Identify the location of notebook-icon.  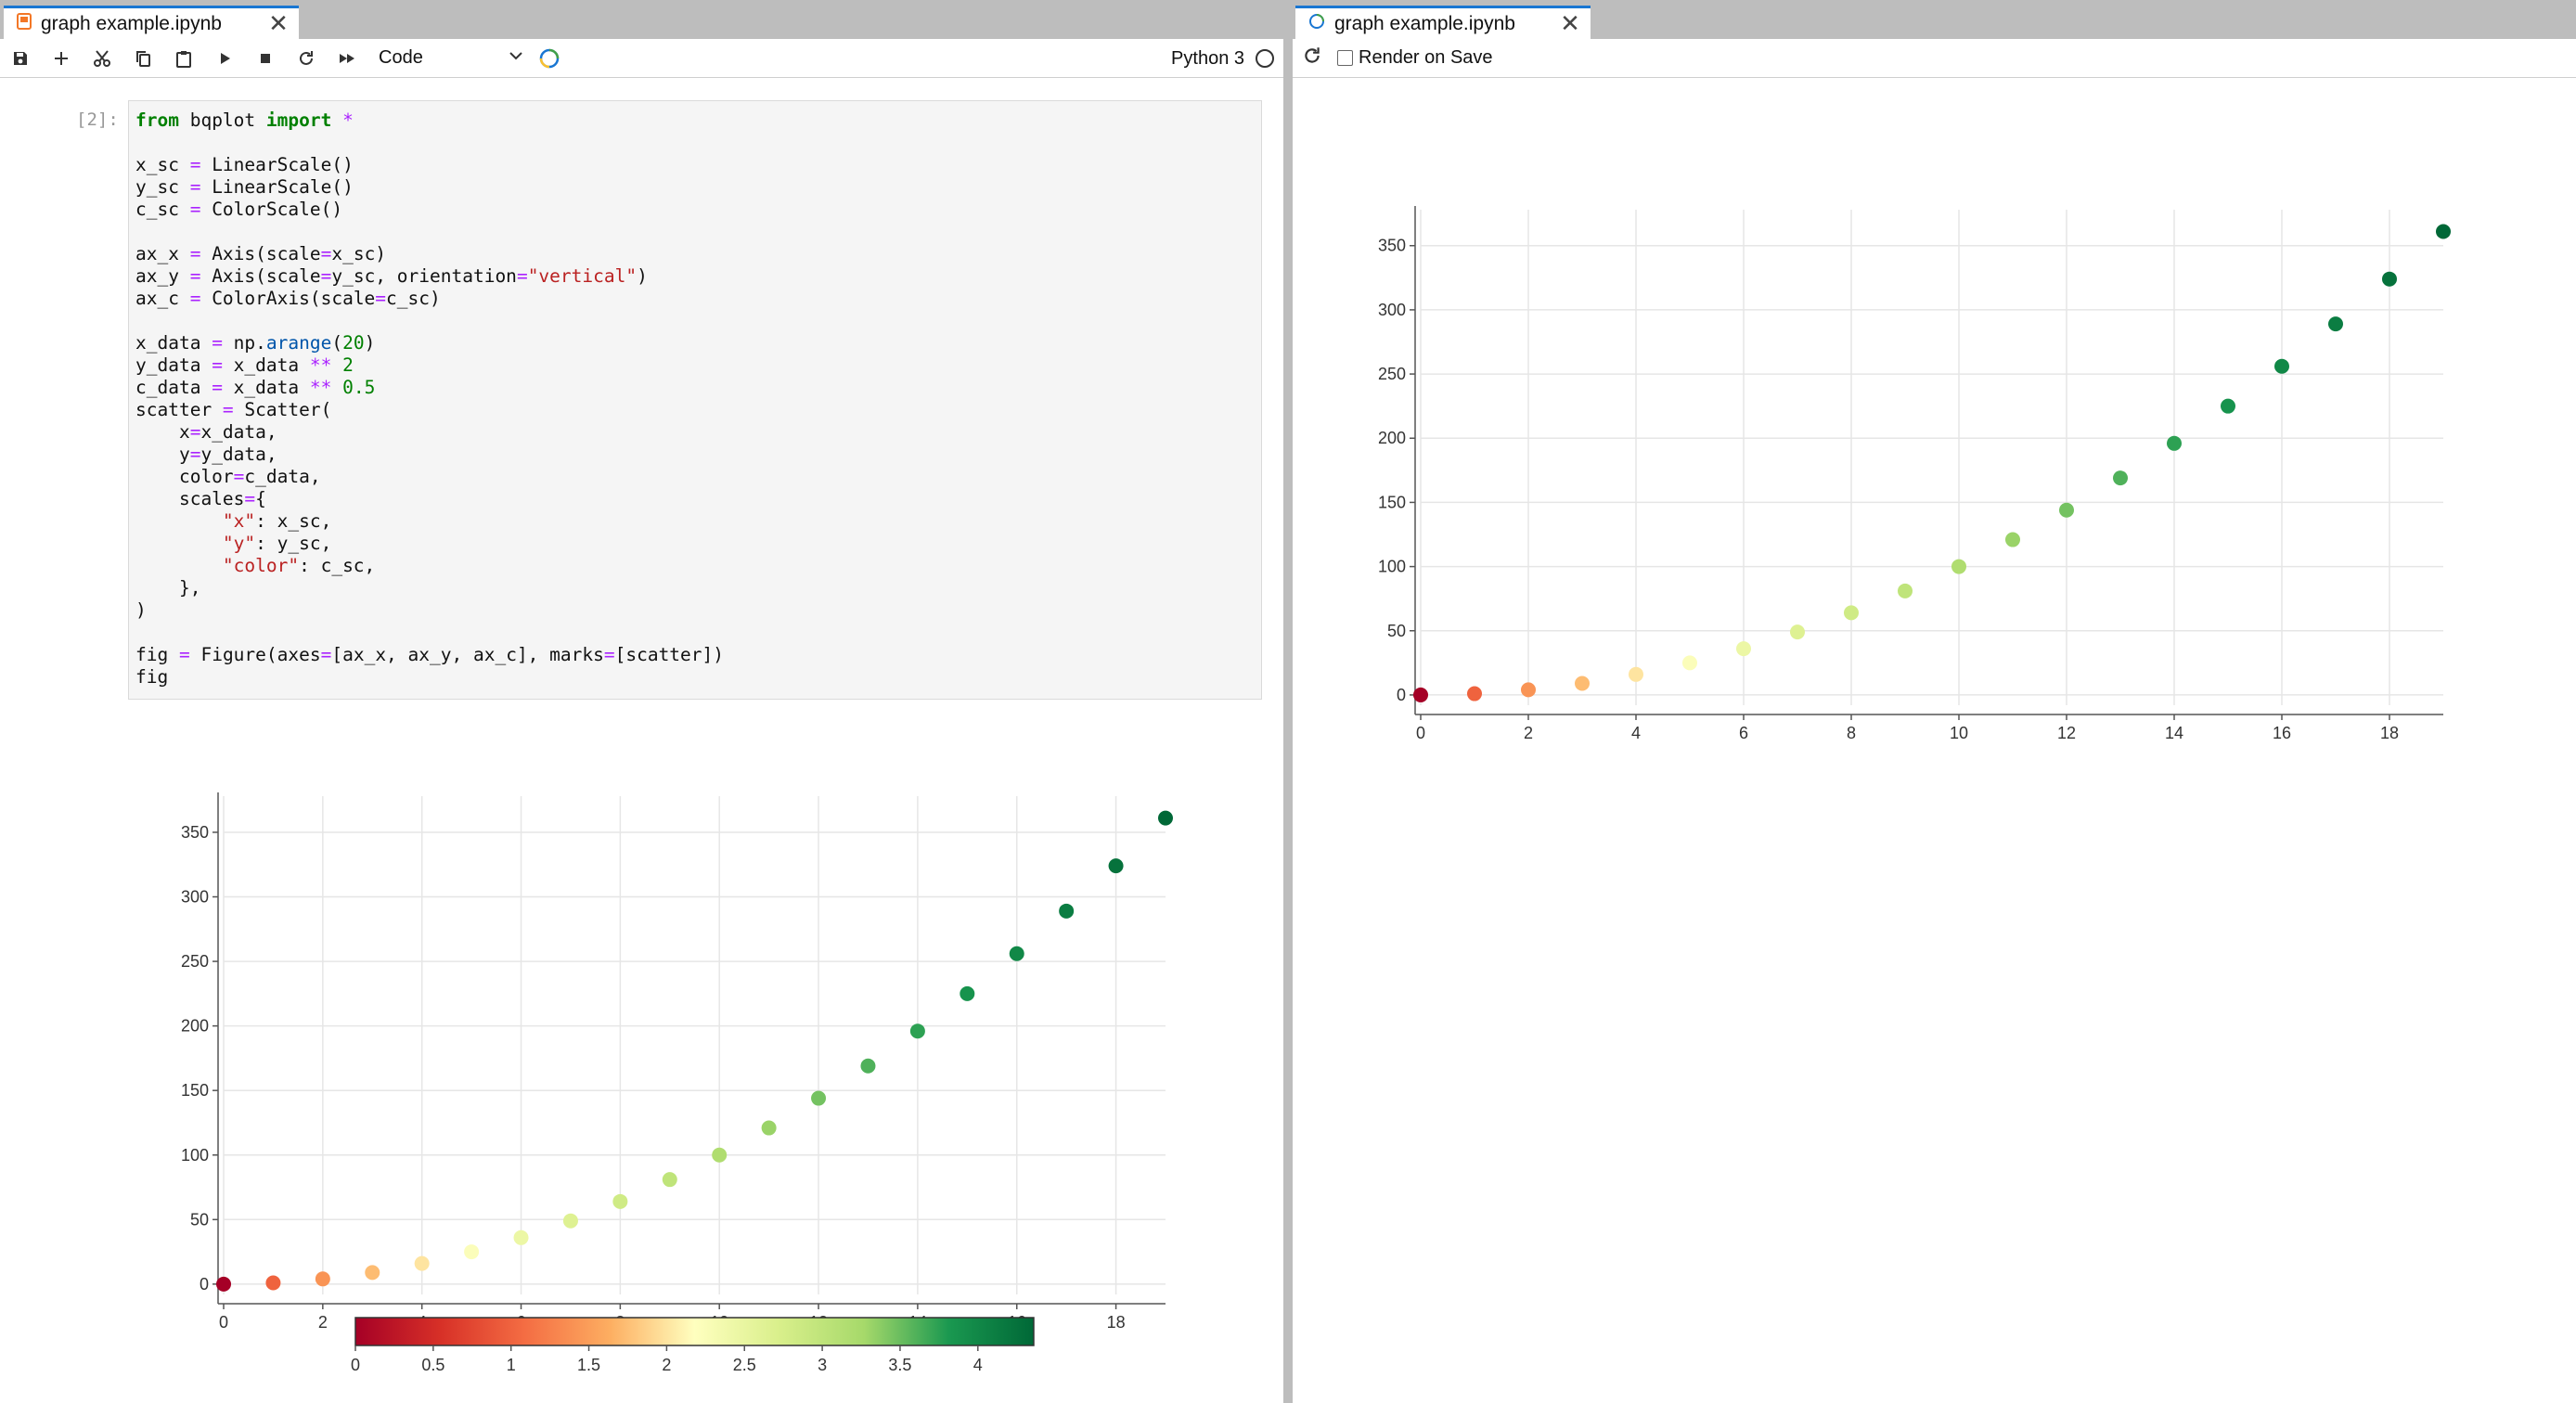
(24, 23).